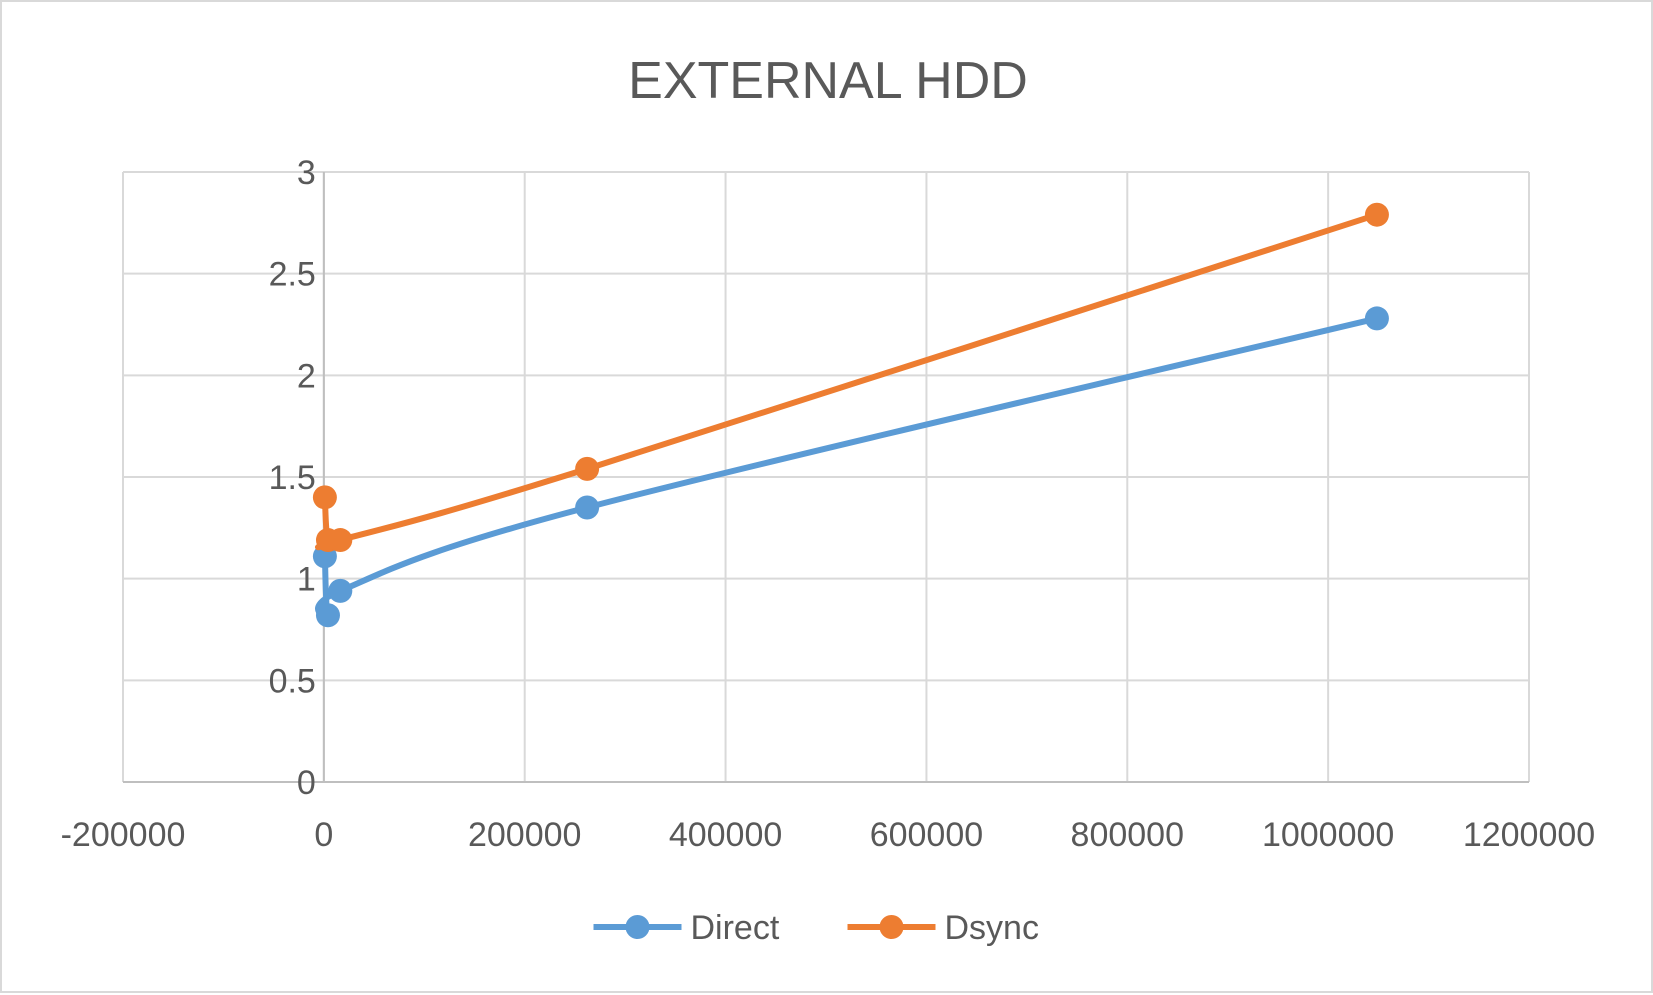 The height and width of the screenshot is (995, 1653). Describe the element at coordinates (735, 928) in the screenshot. I see `legend-label: Direct` at that location.